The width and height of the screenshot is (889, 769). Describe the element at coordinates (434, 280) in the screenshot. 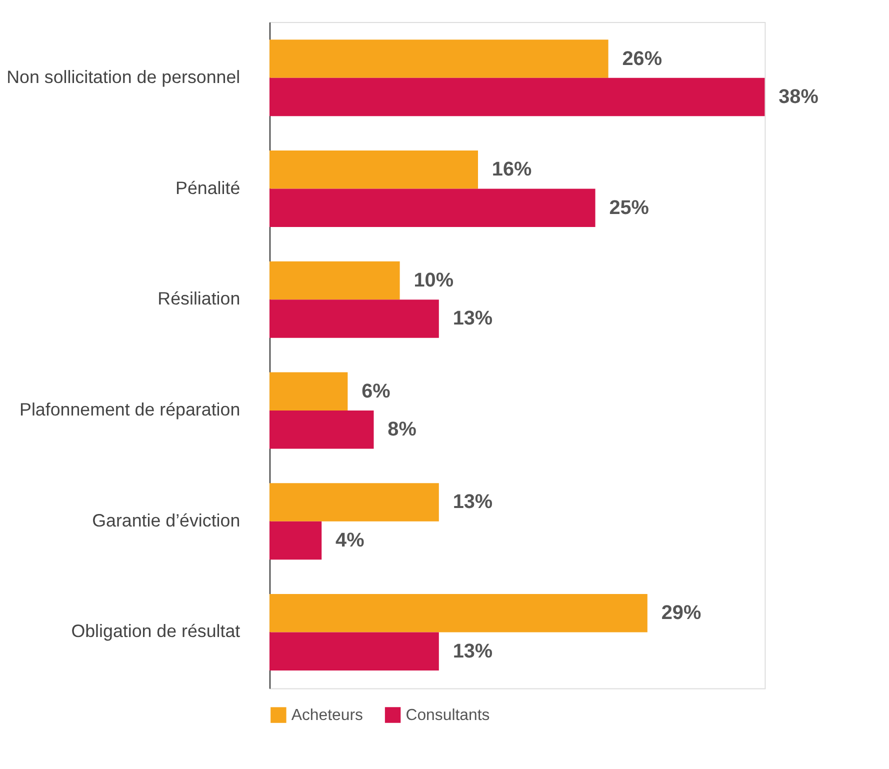

I see `data-label: 10%` at that location.